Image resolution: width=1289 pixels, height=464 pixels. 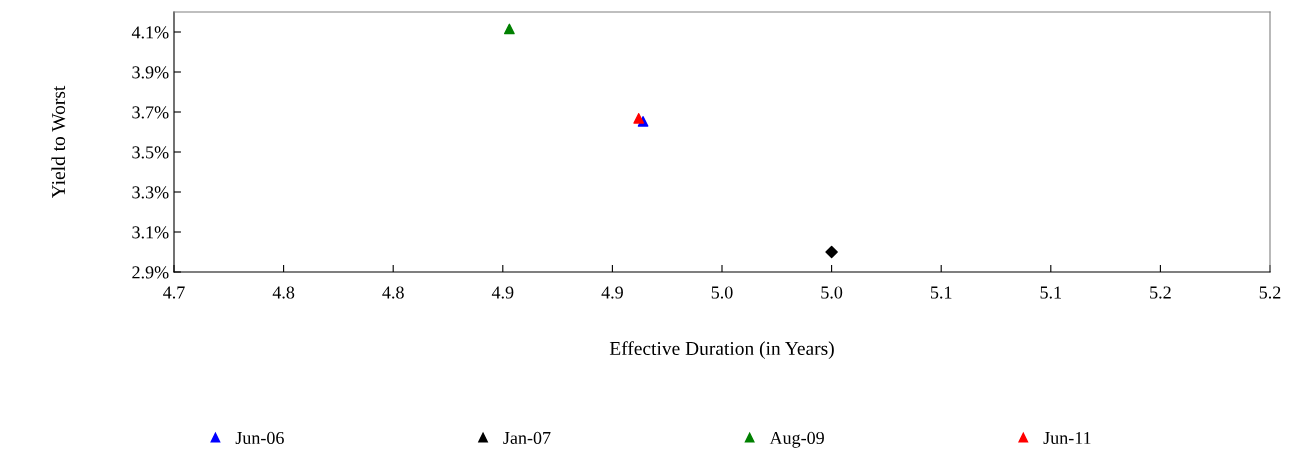 I want to click on y-tick-label: 3.9%, so click(x=150, y=72).